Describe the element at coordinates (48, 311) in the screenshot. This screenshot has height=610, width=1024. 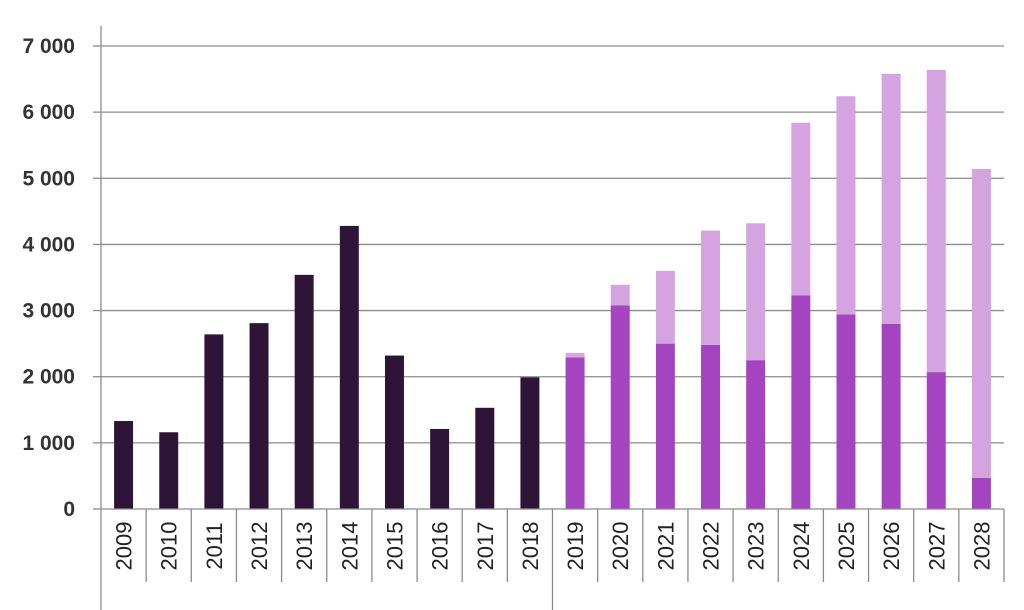
I see `y-tick-label: 3 000` at that location.